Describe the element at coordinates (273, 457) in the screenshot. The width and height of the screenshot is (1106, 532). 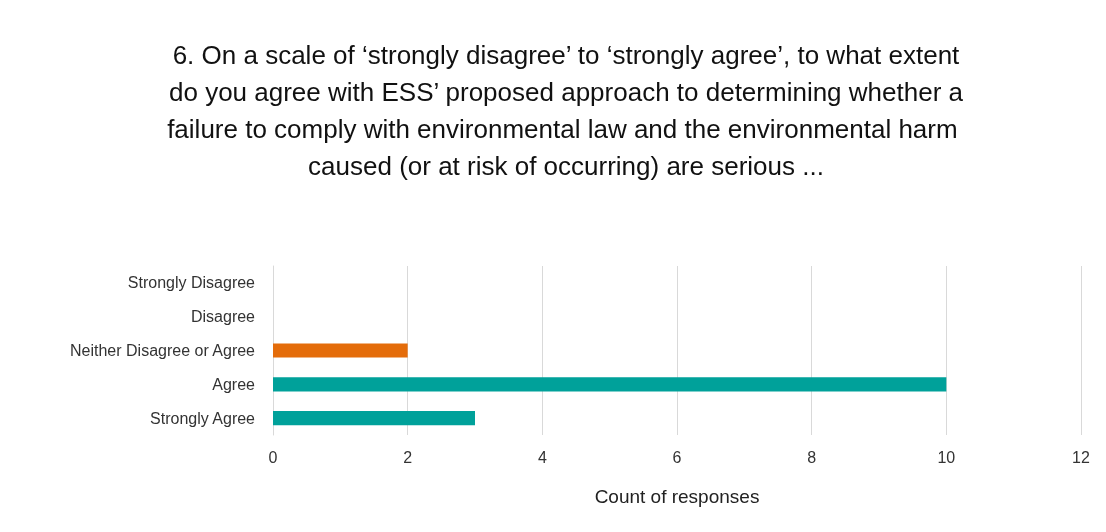
I see `x-tick-label: 0` at that location.